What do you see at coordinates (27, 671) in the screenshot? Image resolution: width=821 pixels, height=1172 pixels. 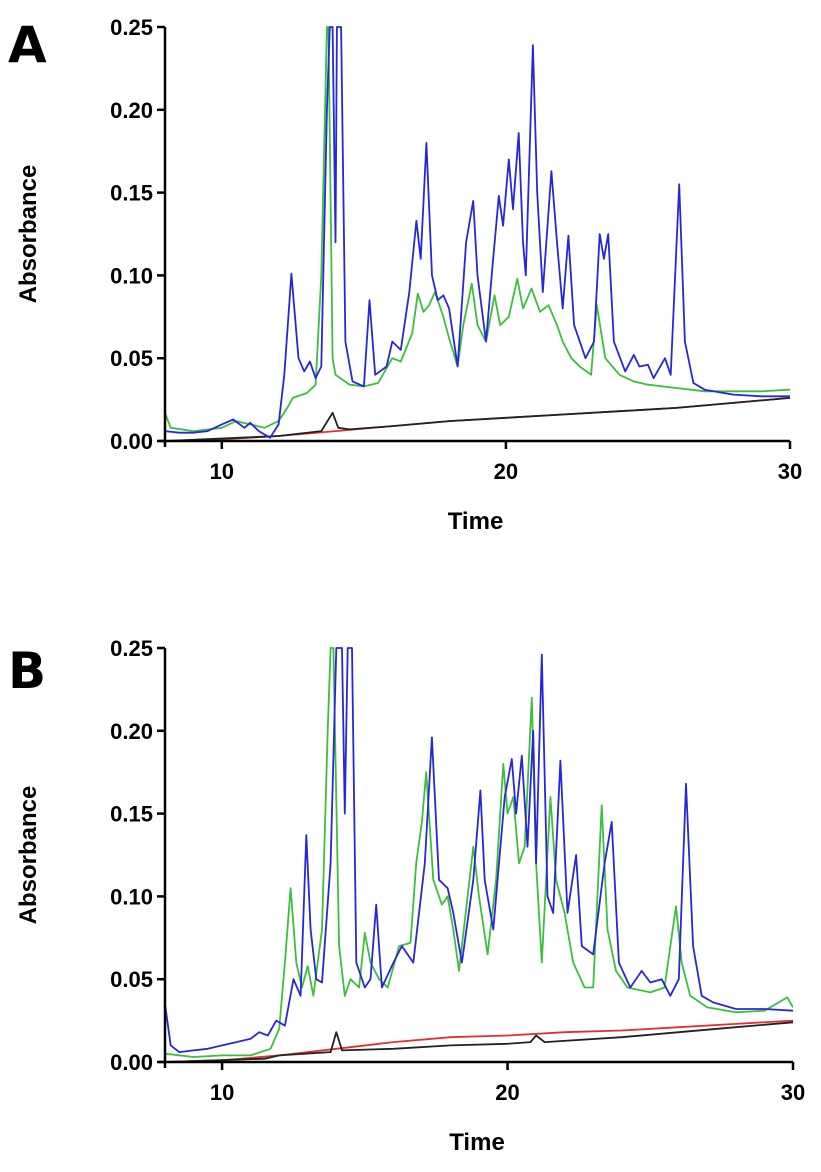 I see `panel-label: B` at bounding box center [27, 671].